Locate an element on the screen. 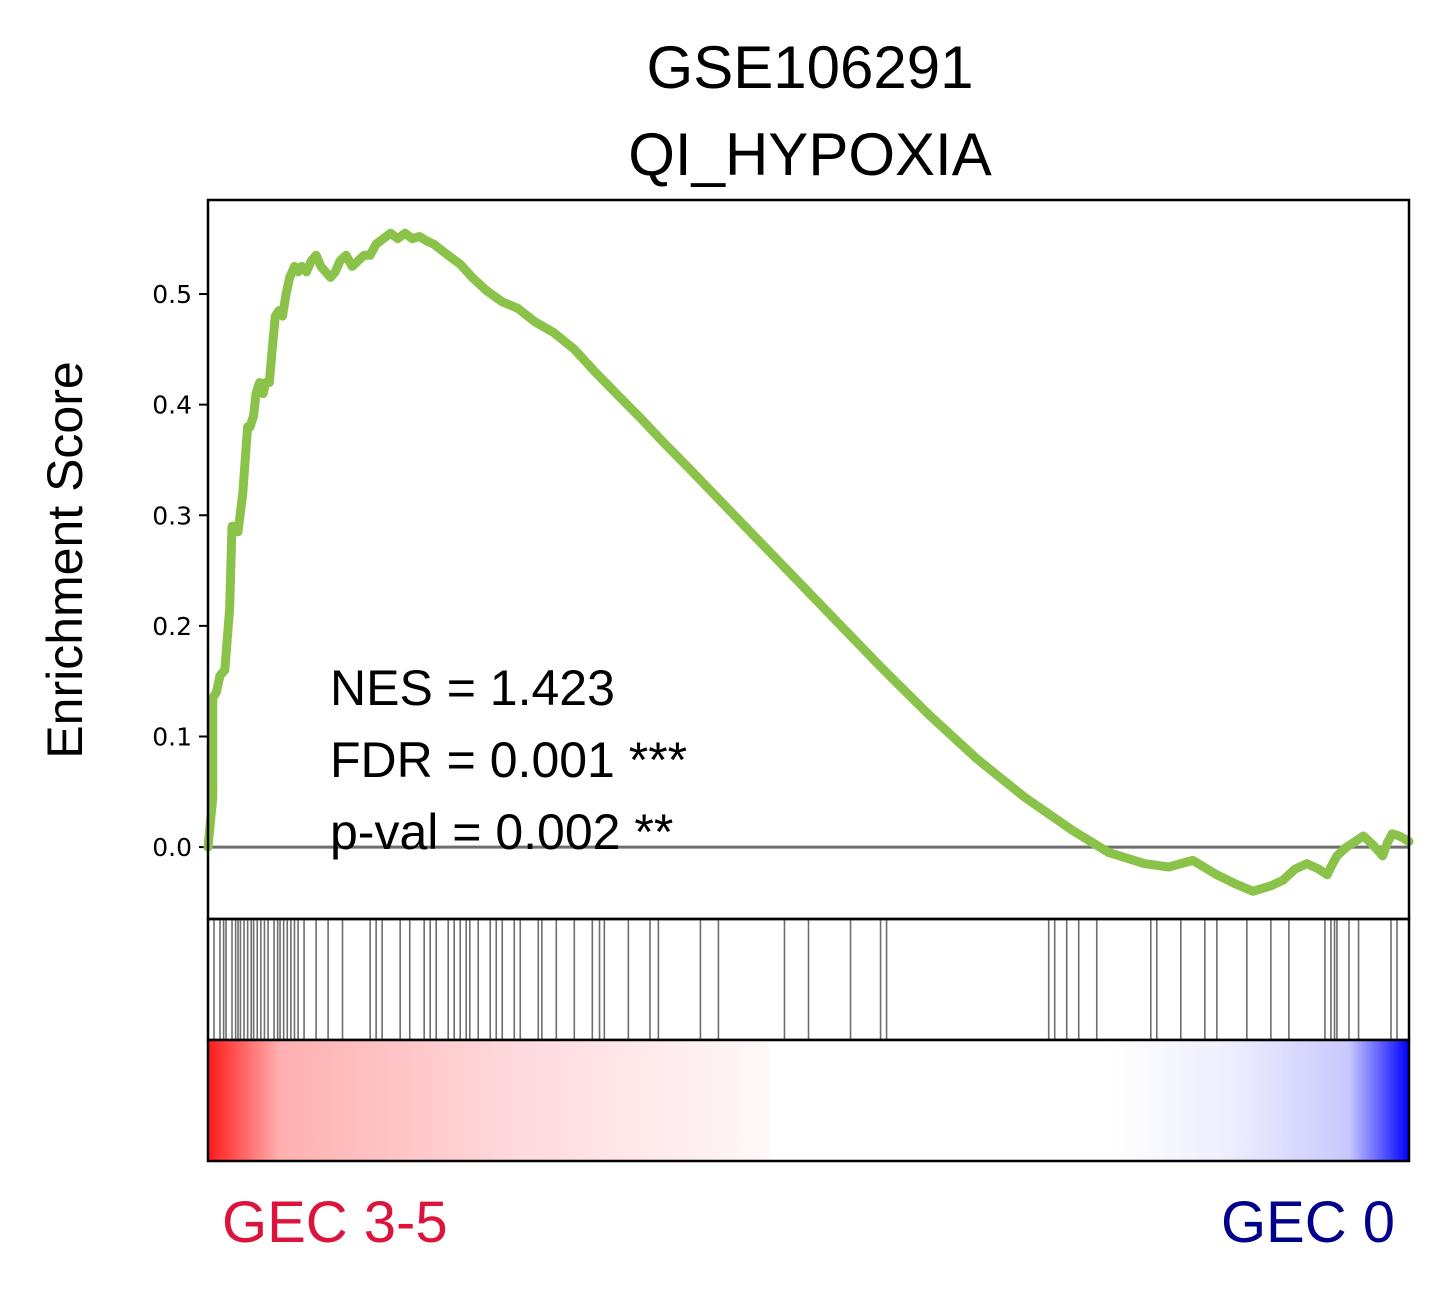  chart-title: GSE106291 is located at coordinates (810, 67).